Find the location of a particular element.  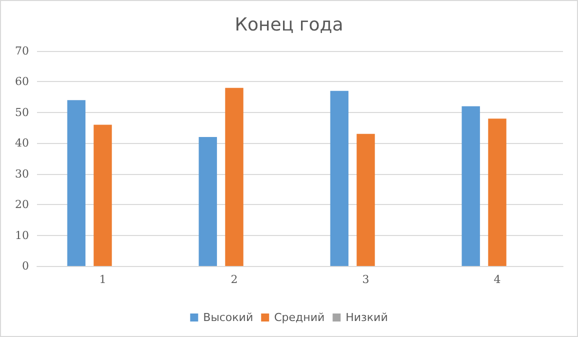

y-tick-label: 10 is located at coordinates (22, 235).